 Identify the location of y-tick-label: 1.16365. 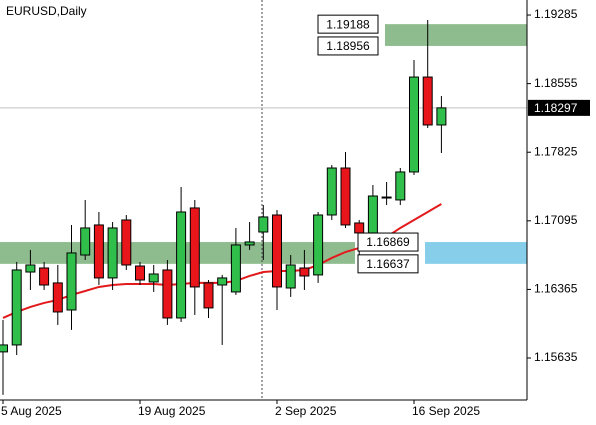
(556, 289).